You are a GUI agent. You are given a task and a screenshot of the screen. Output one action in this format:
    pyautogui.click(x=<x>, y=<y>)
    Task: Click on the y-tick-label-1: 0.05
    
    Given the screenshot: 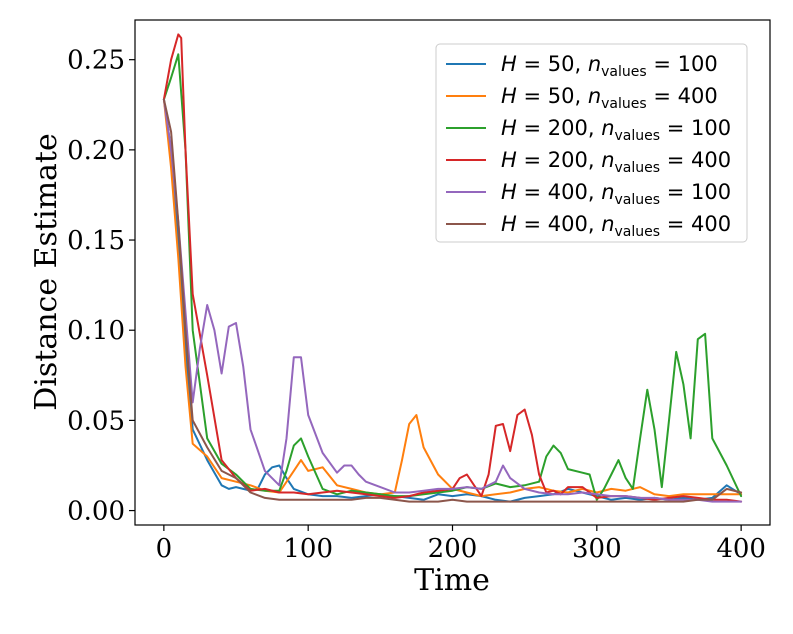 What is the action you would take?
    pyautogui.click(x=96, y=421)
    